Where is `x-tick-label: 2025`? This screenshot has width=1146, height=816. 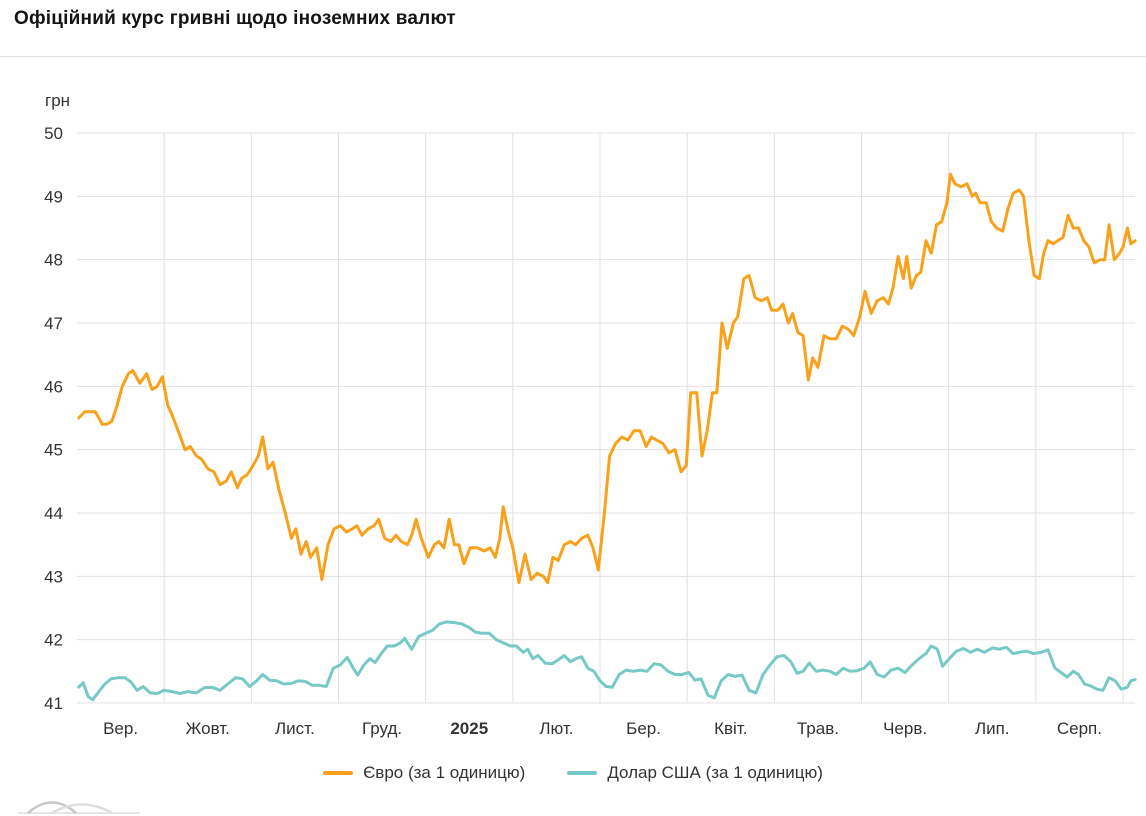
x-tick-label: 2025 is located at coordinates (469, 728).